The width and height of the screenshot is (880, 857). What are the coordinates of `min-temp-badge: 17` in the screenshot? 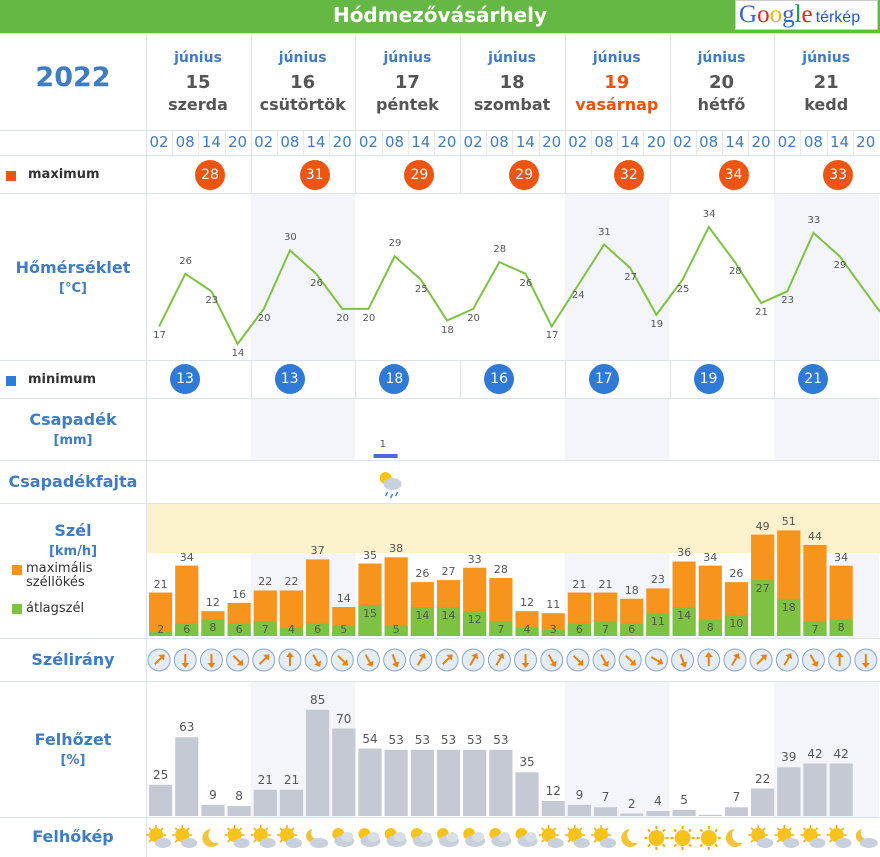 It's located at (603, 379).